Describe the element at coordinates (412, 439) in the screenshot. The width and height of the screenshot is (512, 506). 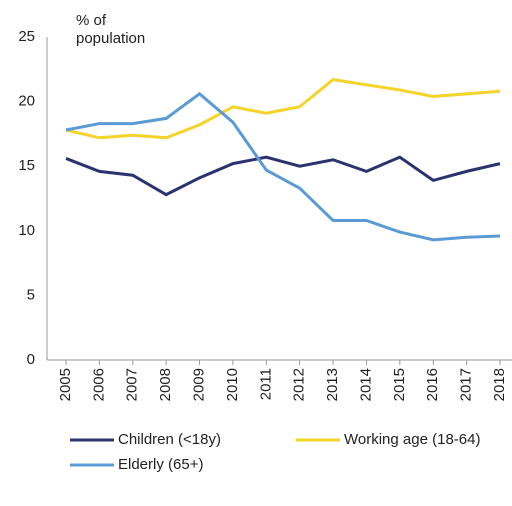
I see `legend-label: Working age (18-64)` at that location.